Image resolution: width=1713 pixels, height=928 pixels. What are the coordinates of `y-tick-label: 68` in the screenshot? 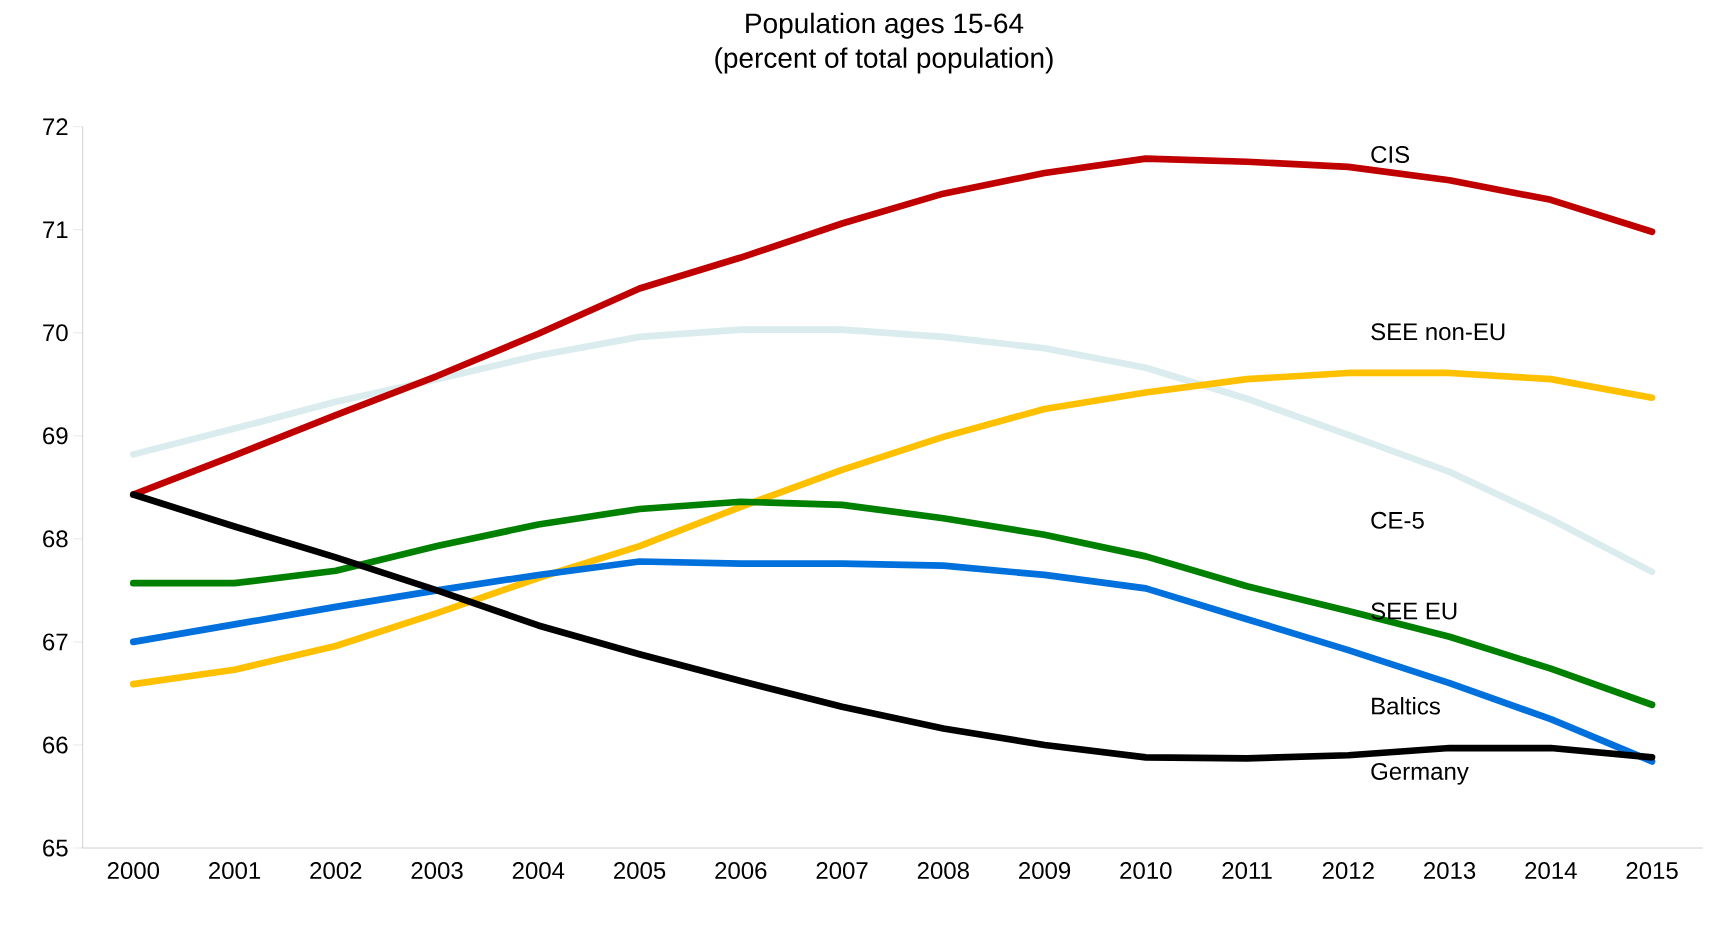 It's located at (55, 539).